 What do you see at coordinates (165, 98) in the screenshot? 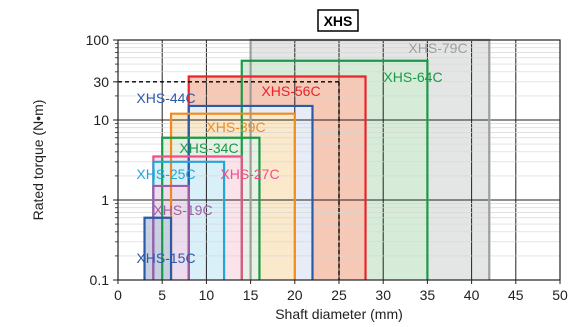
I see `label-xhs-44c: XHS-44C` at bounding box center [165, 98].